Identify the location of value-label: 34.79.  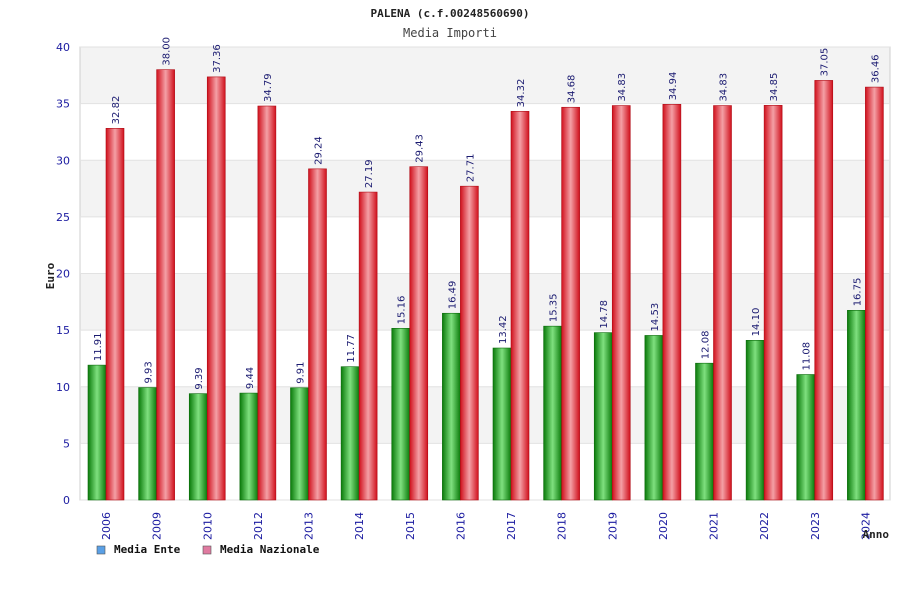
(268, 87).